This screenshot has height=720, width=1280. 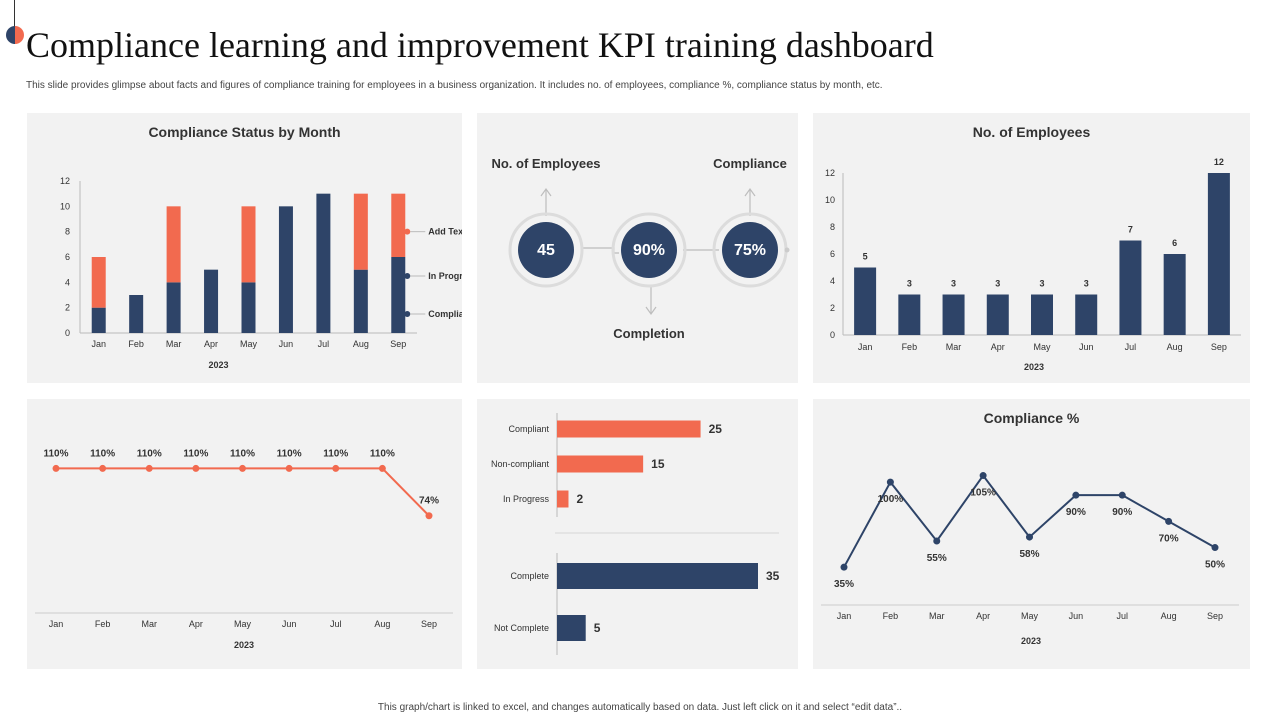 What do you see at coordinates (658, 464) in the screenshot?
I see `data-label: 15` at bounding box center [658, 464].